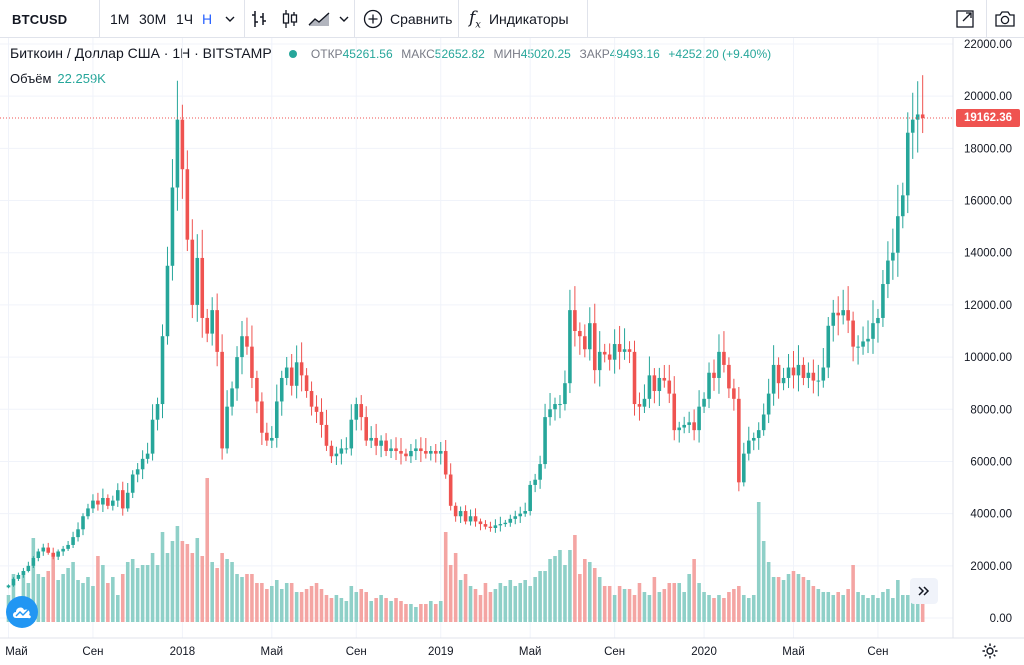 The image size is (1024, 665). I want to click on bars-chart-type-button, so click(259, 19).